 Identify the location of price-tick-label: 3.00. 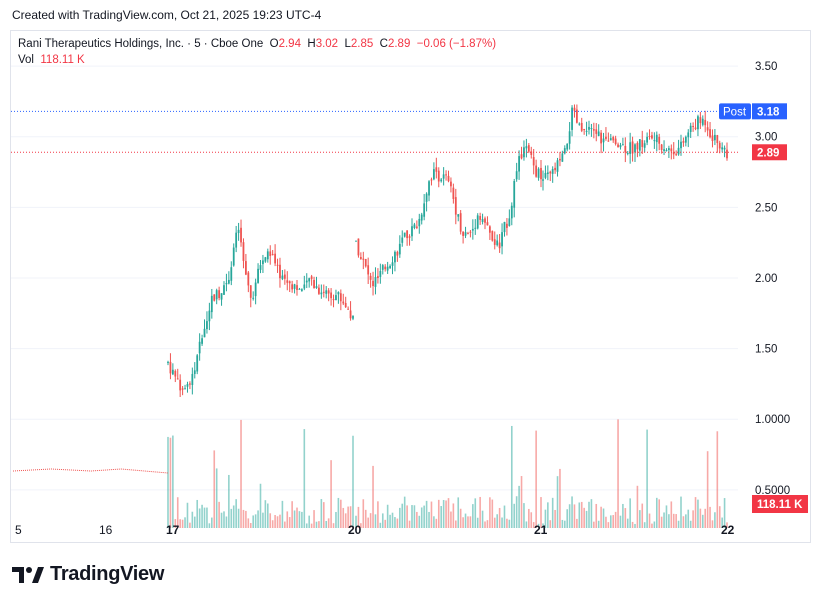
(766, 138).